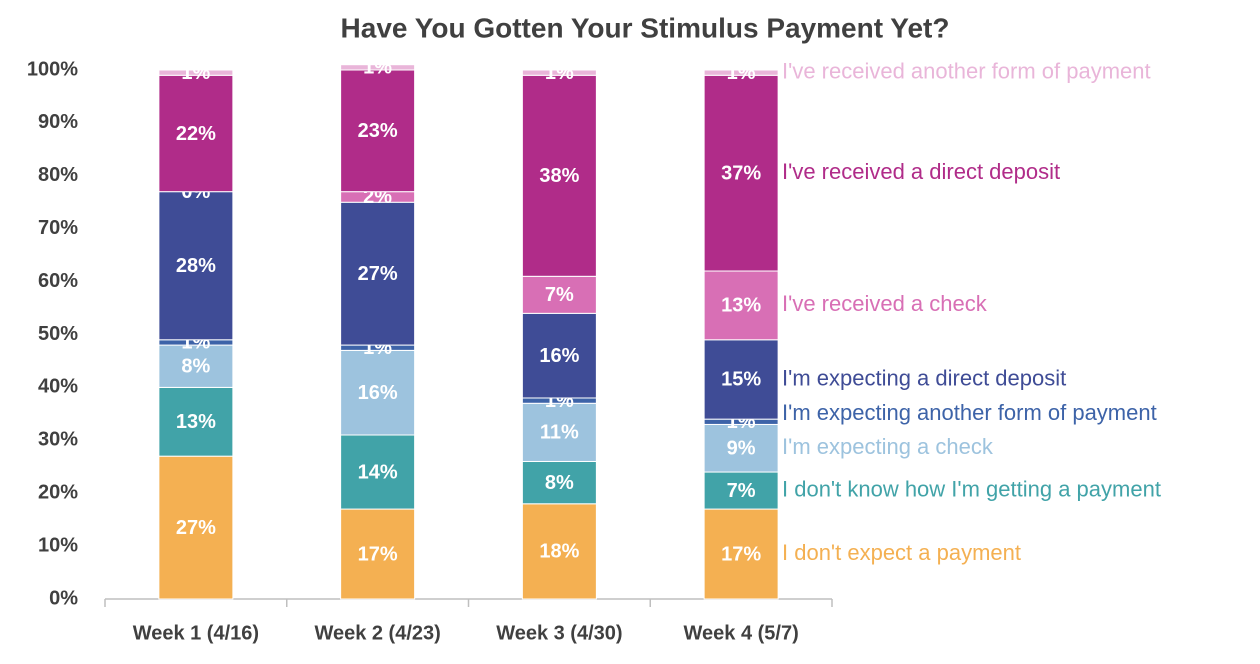 This screenshot has height=664, width=1260. What do you see at coordinates (58, 545) in the screenshot?
I see `y-tick-label: 10%` at bounding box center [58, 545].